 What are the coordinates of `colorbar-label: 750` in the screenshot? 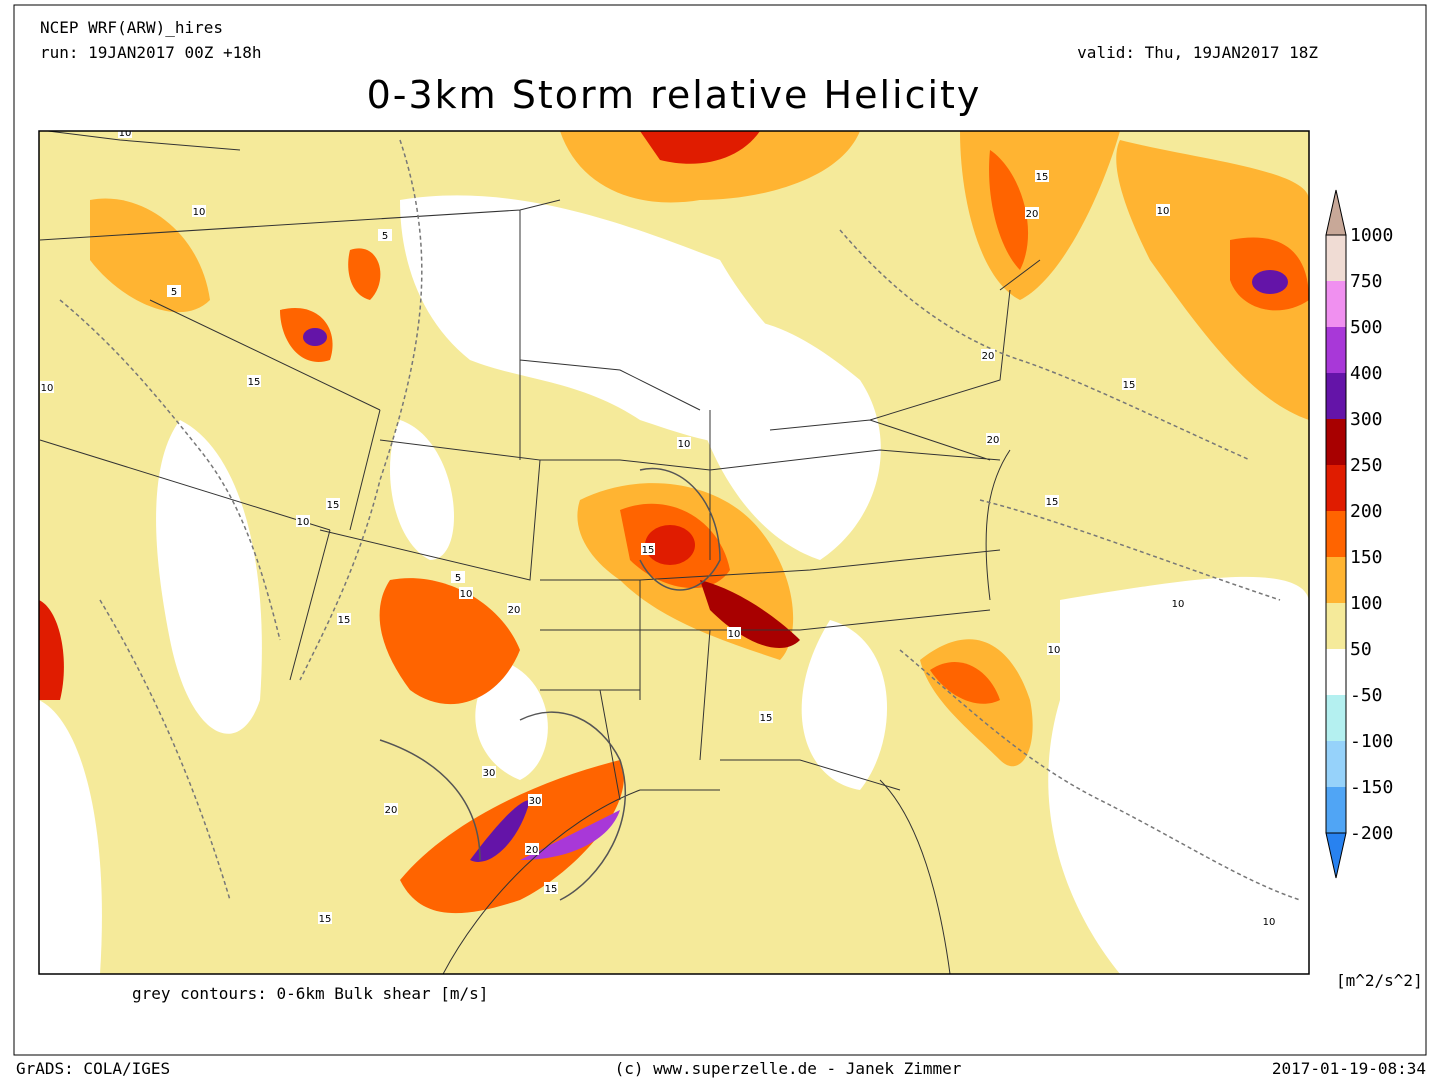 It's located at (1366, 281).